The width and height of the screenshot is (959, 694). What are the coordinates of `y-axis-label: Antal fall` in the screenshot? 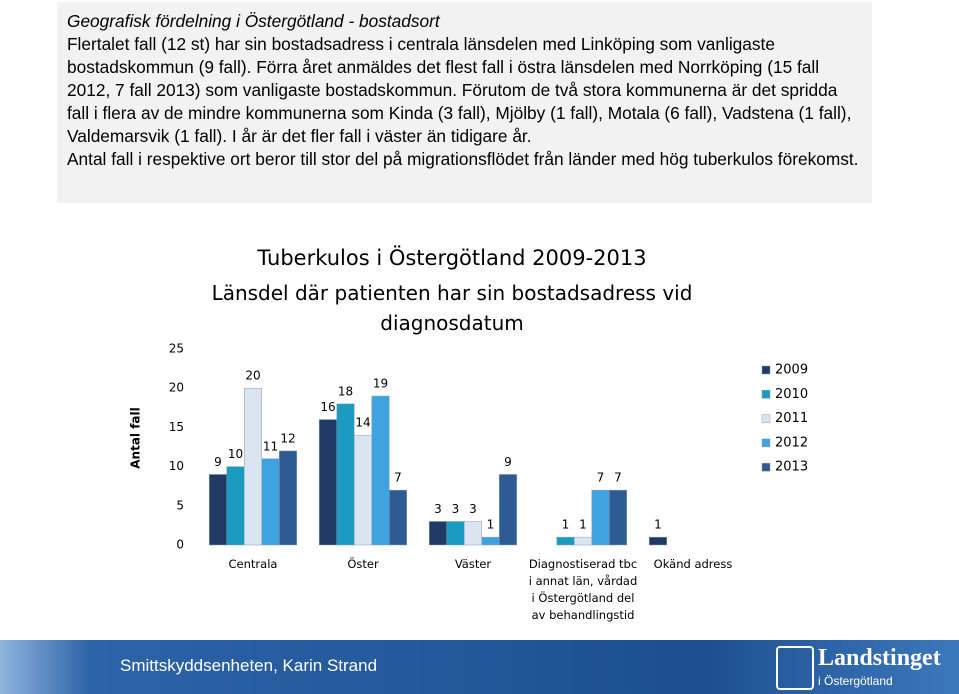 It's located at (136, 438).